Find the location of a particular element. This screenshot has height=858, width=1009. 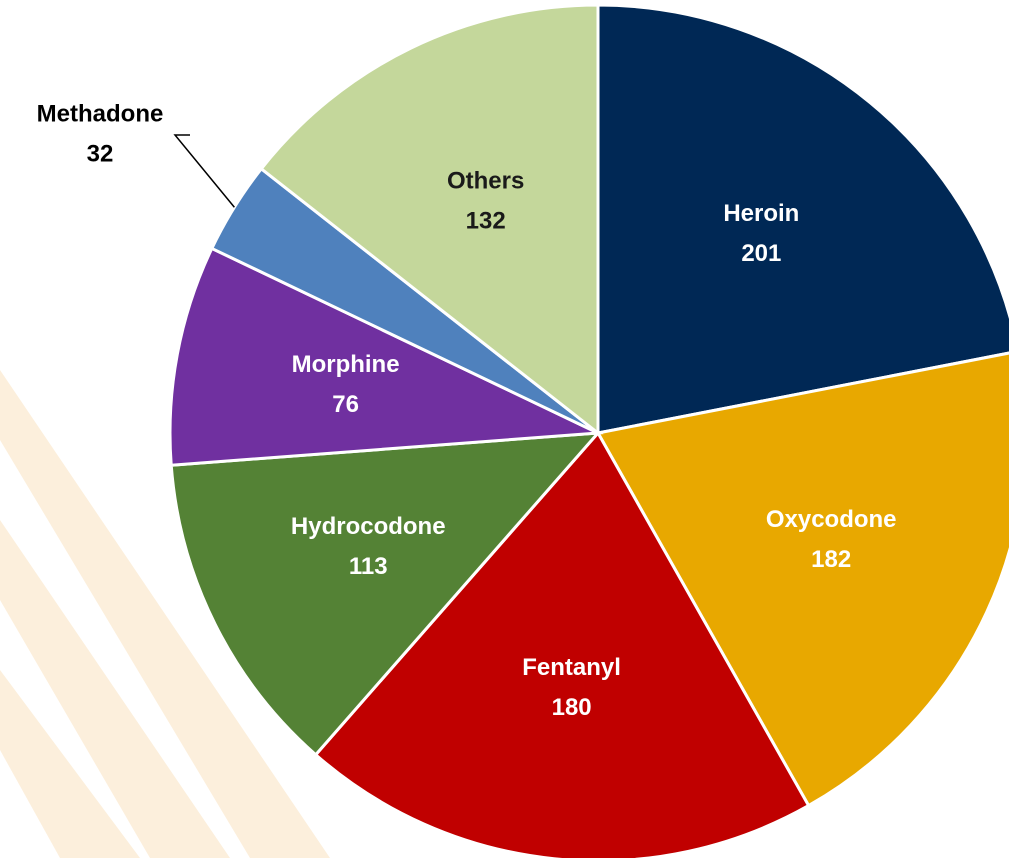

slice-value: 132 is located at coordinates (486, 220).